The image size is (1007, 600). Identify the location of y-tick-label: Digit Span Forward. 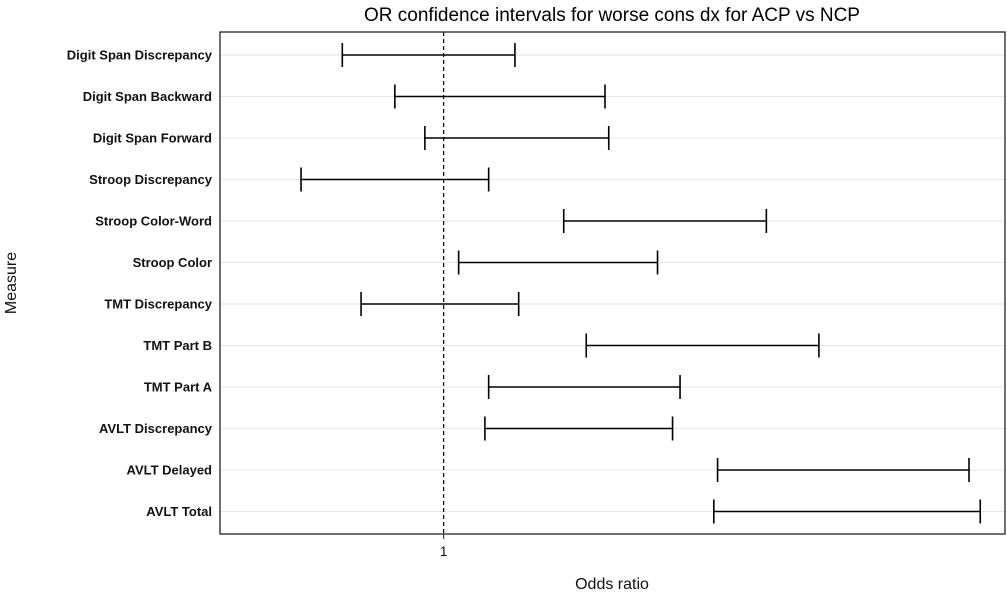
(152, 138).